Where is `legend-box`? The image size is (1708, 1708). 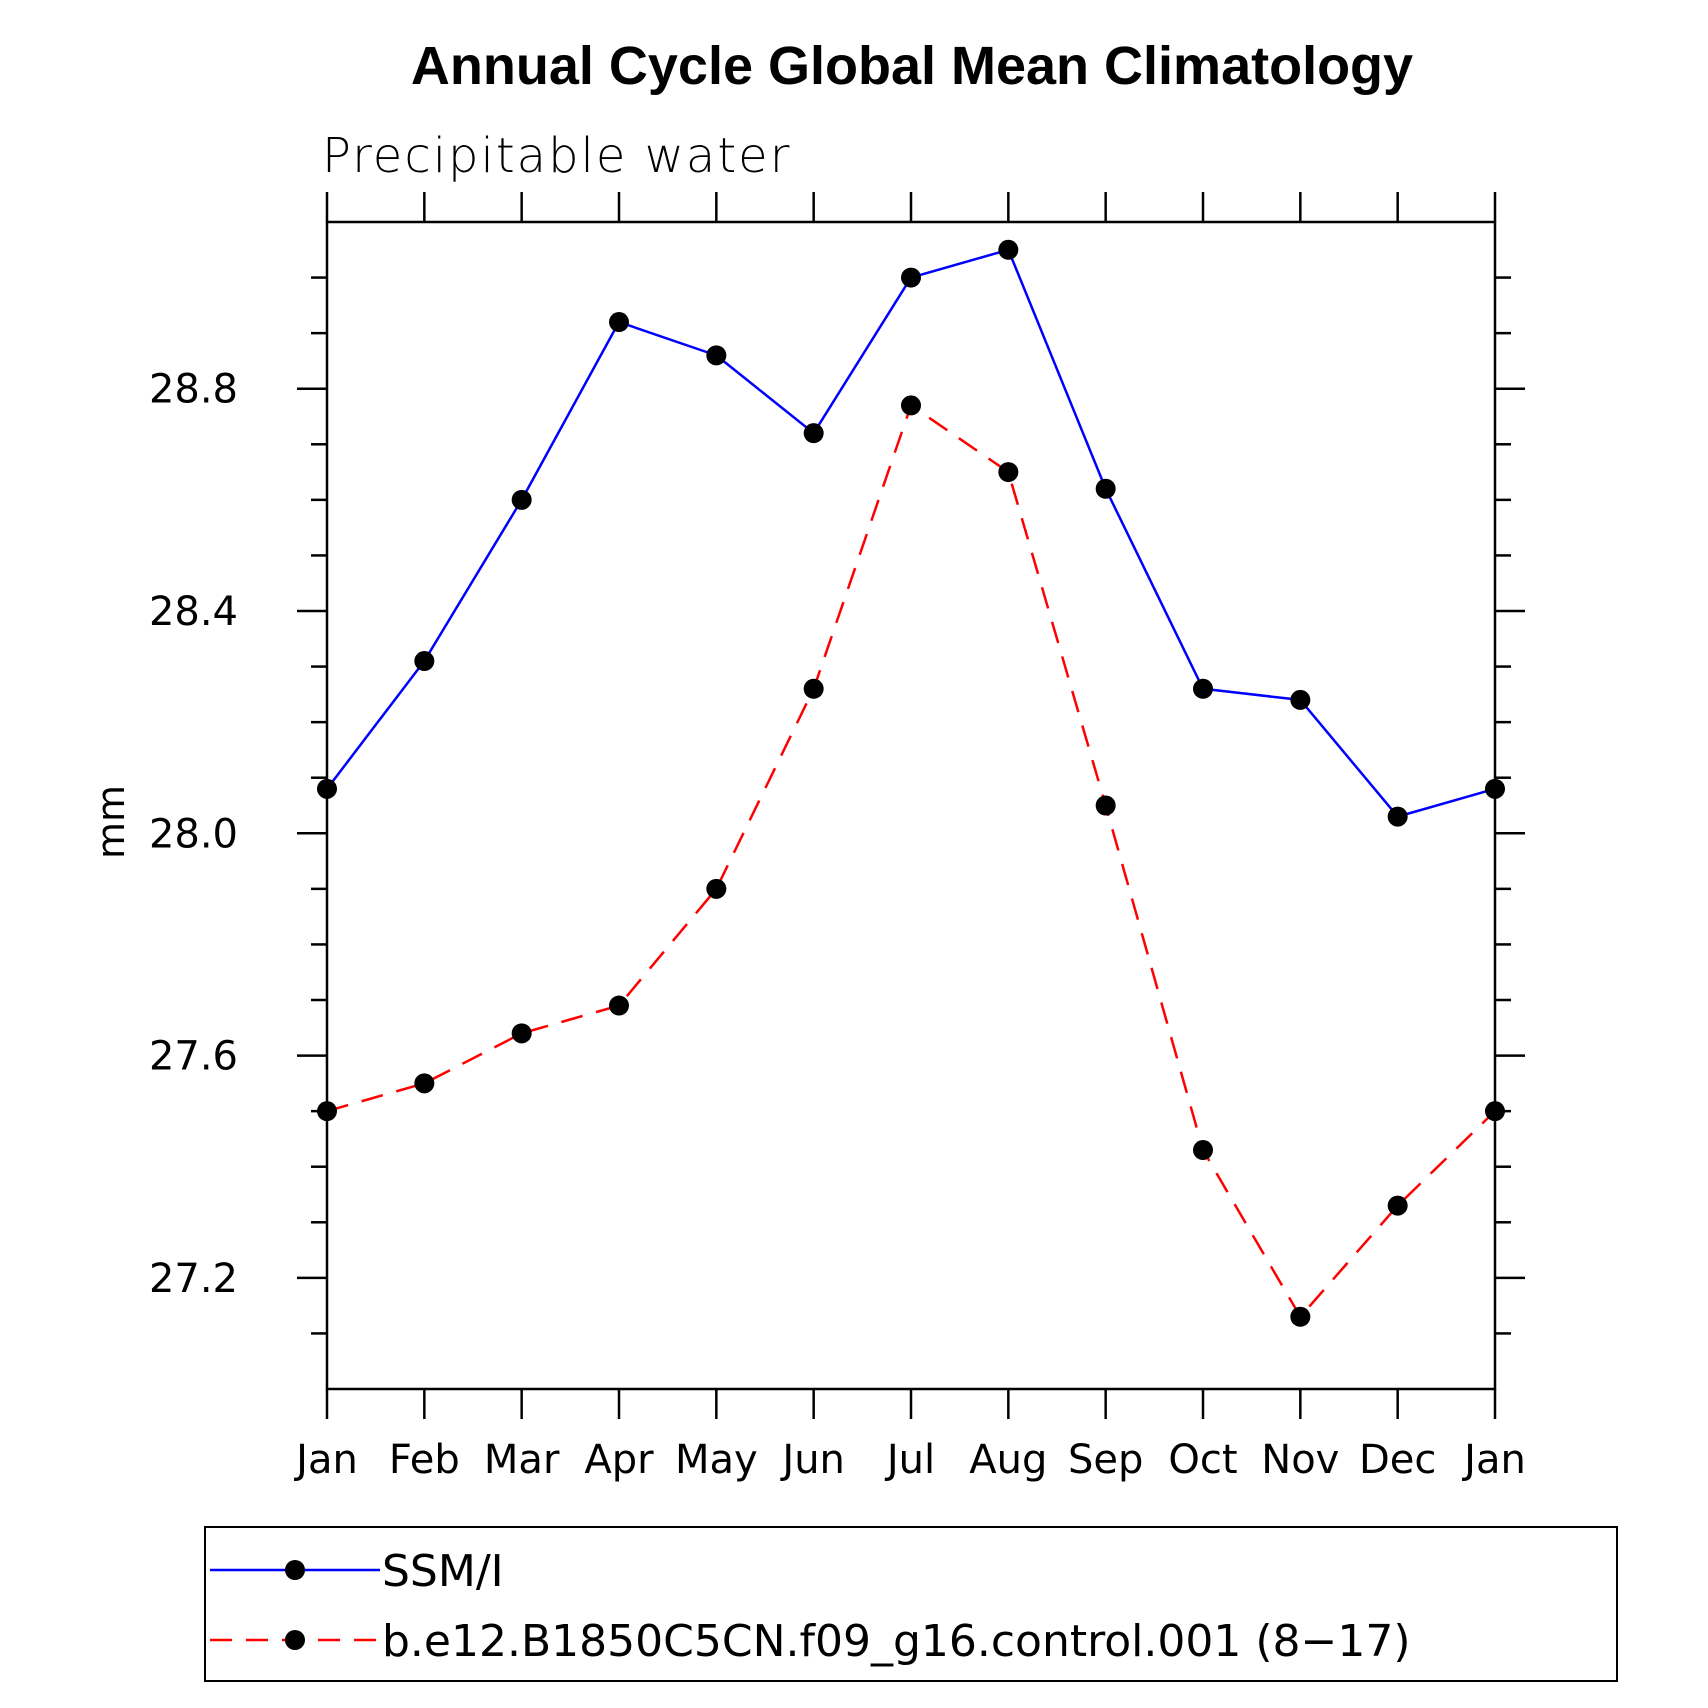
legend-box is located at coordinates (911, 1604).